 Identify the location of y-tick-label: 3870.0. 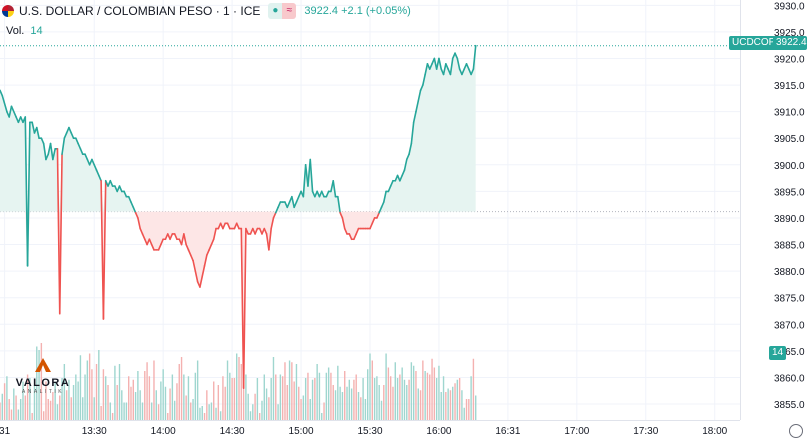
(789, 325).